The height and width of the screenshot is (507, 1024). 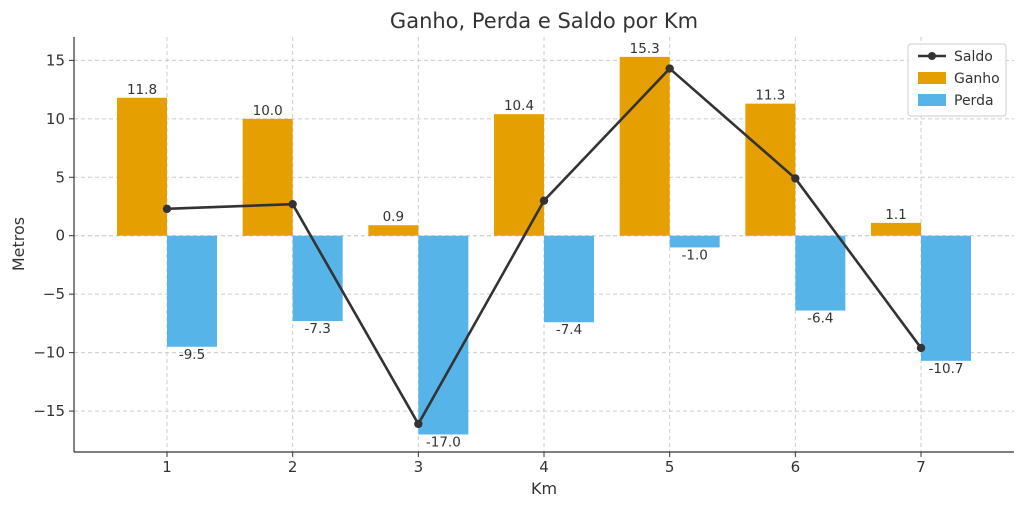 What do you see at coordinates (54, 294) in the screenshot?
I see `y-tick-label: −5` at bounding box center [54, 294].